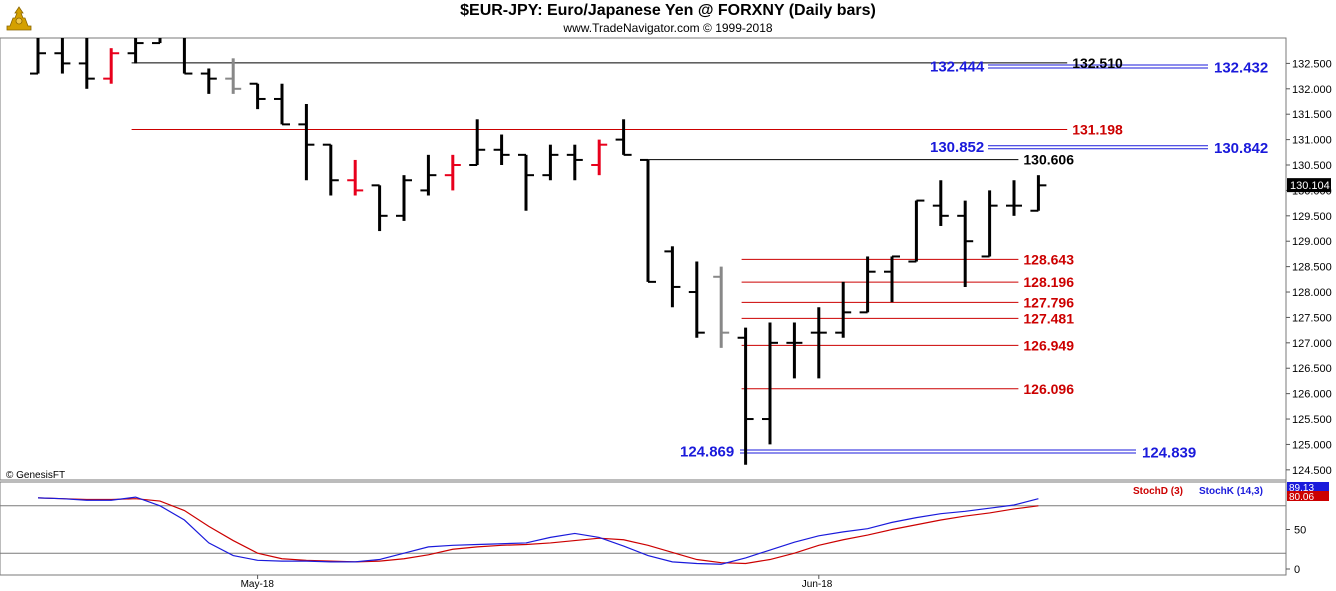 This screenshot has width=1336, height=591. Describe the element at coordinates (1048, 318) in the screenshot. I see `level-label: 127.481` at that location.